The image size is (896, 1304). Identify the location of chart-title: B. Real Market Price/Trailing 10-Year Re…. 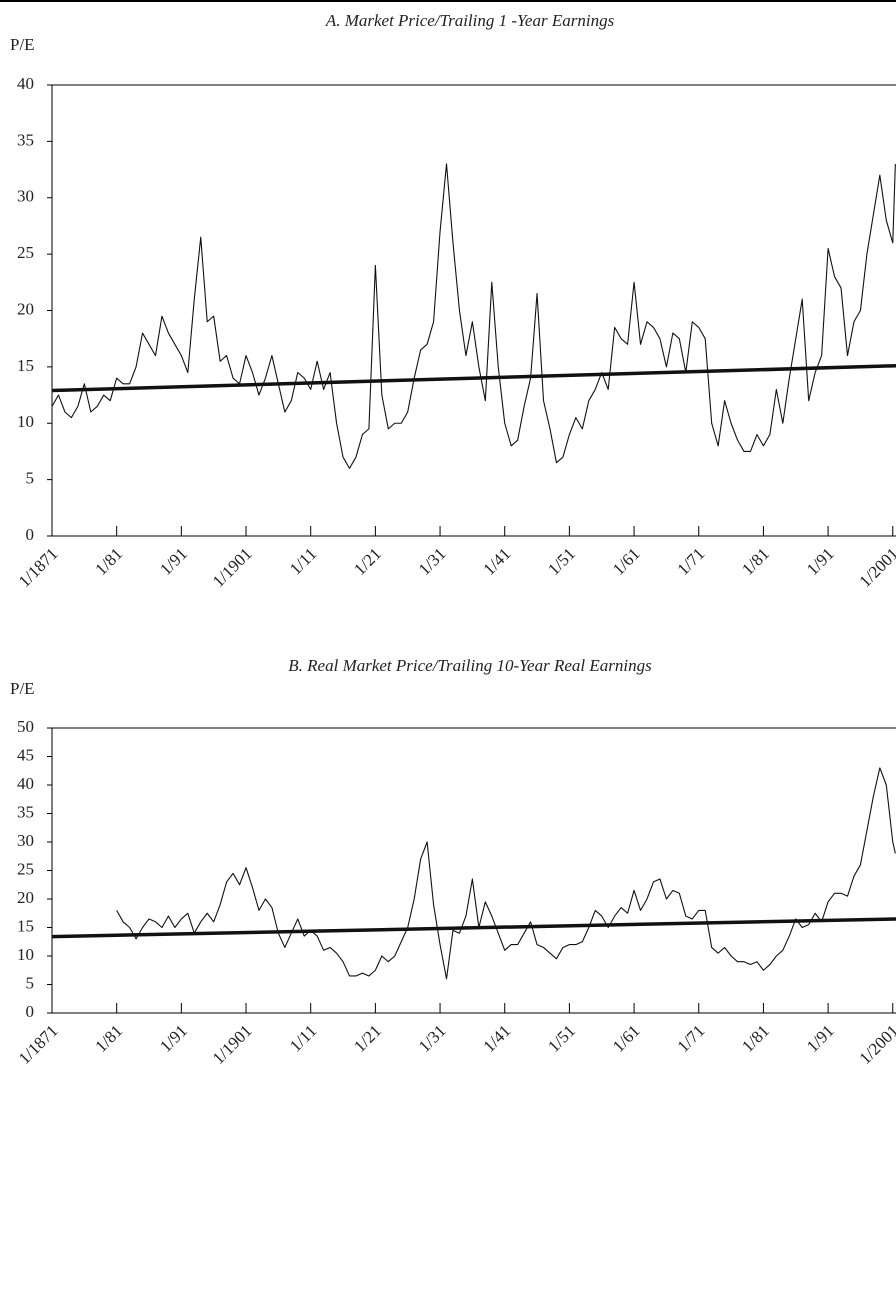
(470, 665).